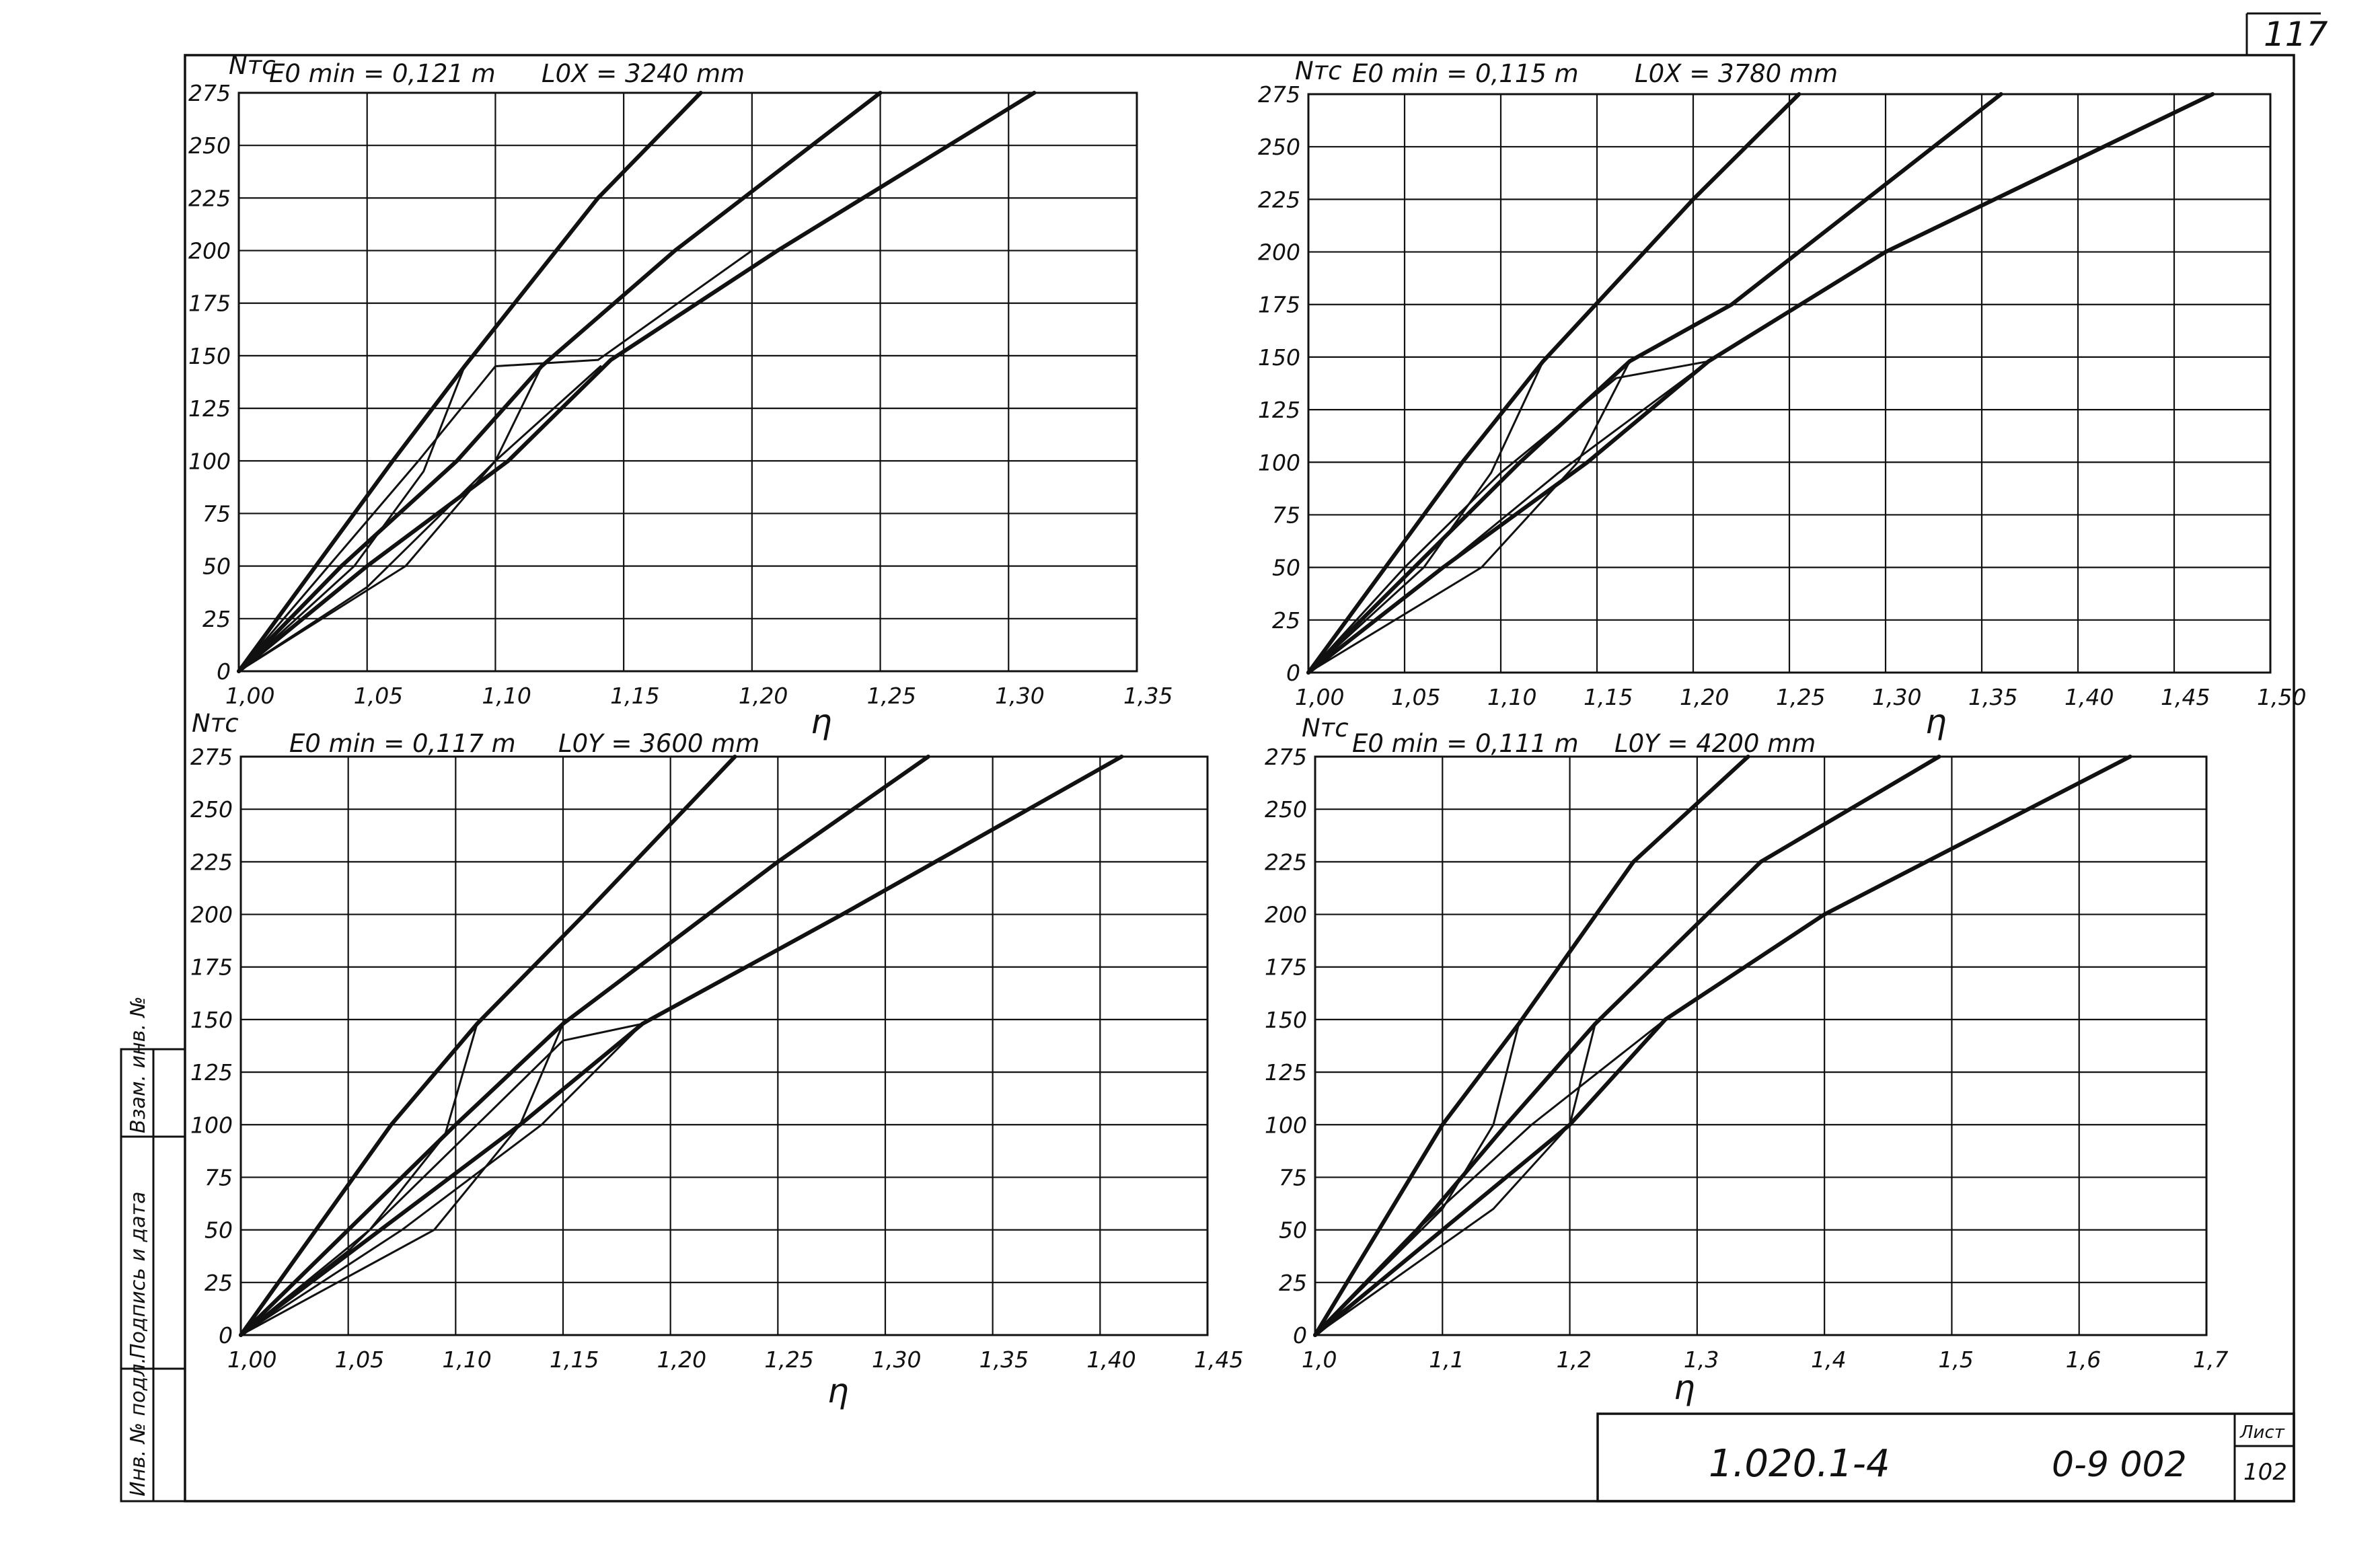 This screenshot has width=2380, height=1557. Describe the element at coordinates (138, 1426) in the screenshot. I see `side-stamp-inventory: Инв. № подл.` at that location.